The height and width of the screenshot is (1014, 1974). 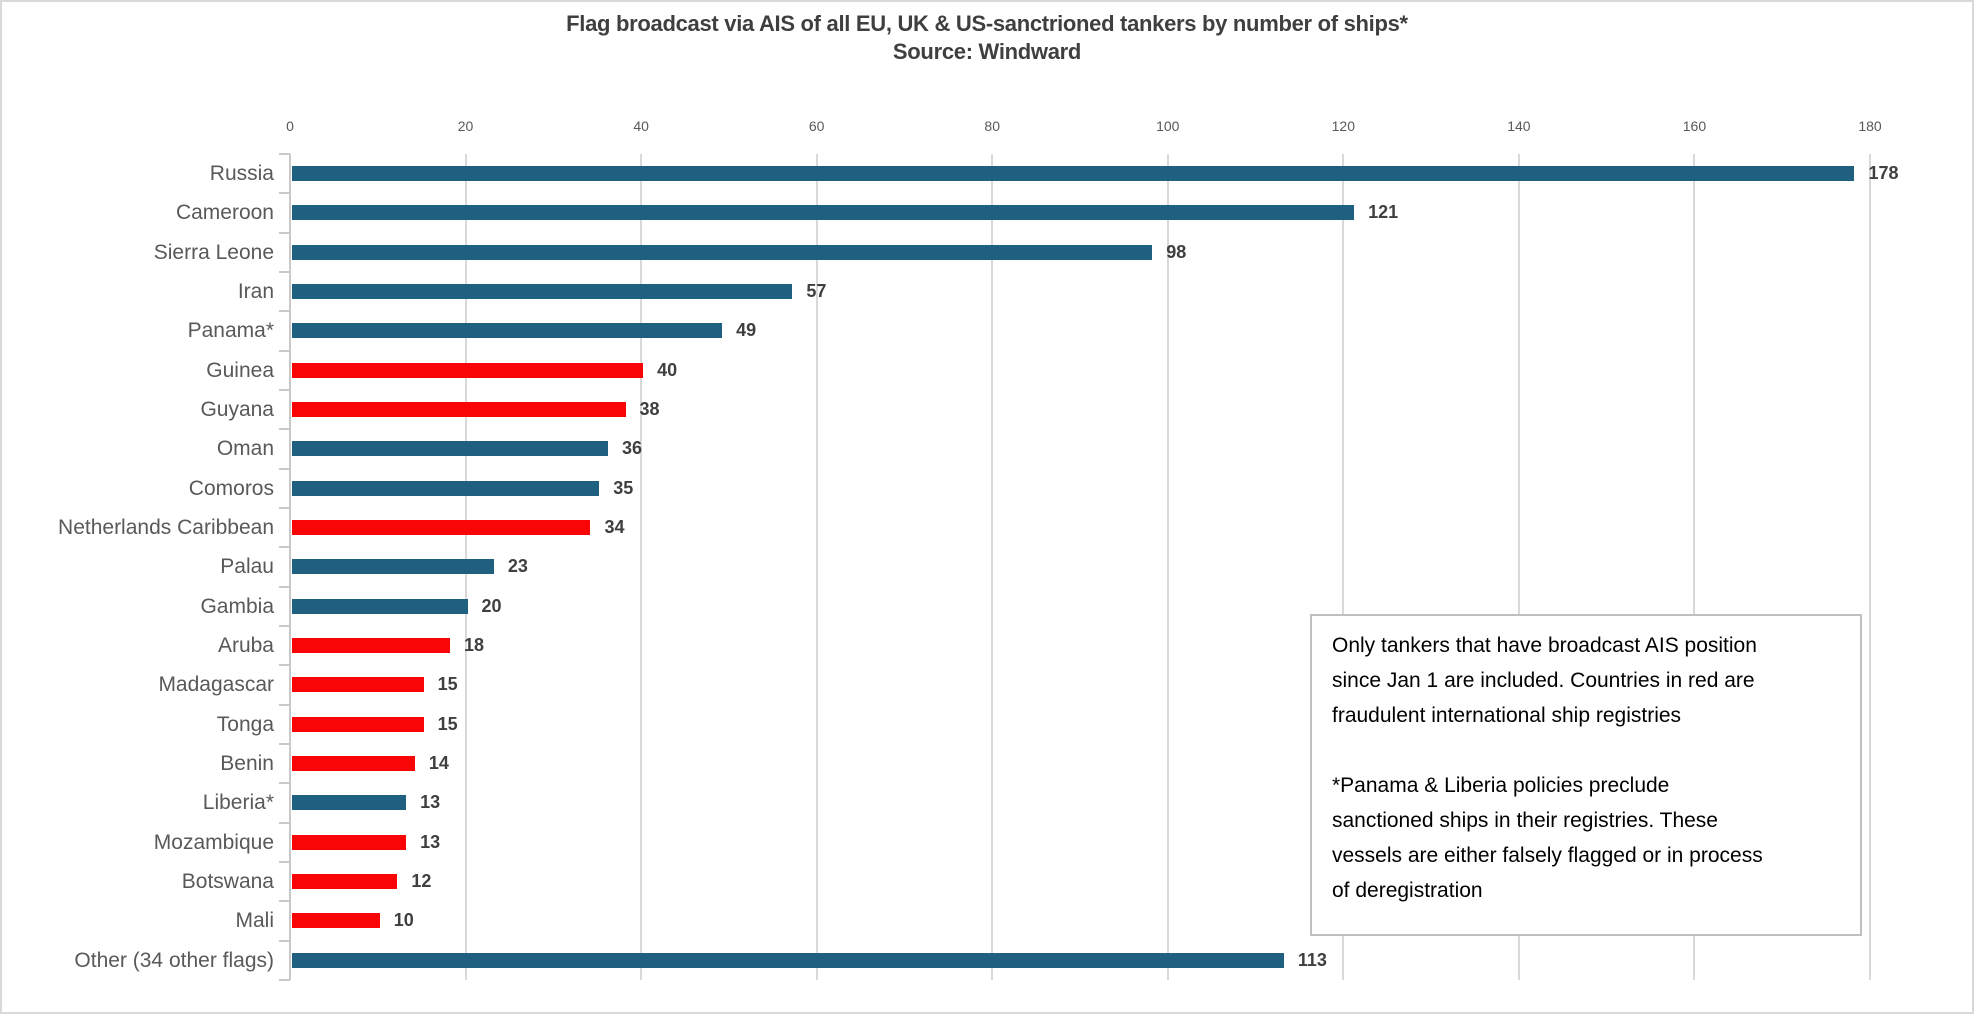 What do you see at coordinates (1029, 330) in the screenshot?
I see `bar-row: Panama* 49` at bounding box center [1029, 330].